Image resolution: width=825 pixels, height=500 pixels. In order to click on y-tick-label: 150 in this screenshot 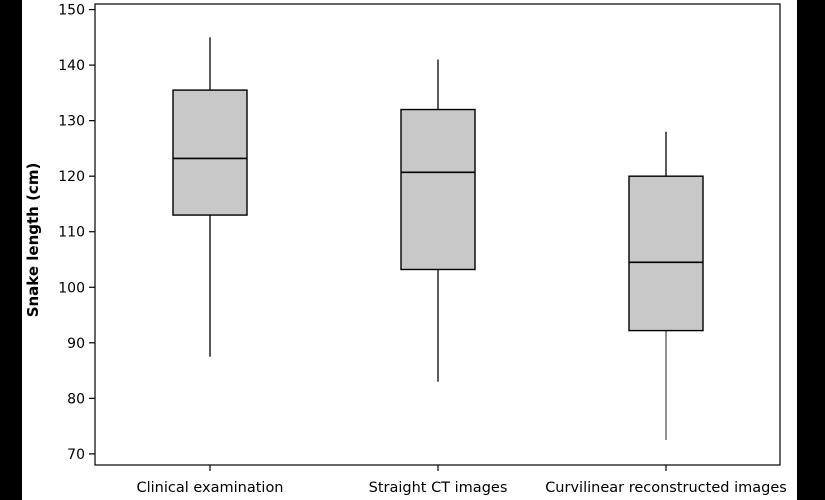, I will do `click(71, 11)`.